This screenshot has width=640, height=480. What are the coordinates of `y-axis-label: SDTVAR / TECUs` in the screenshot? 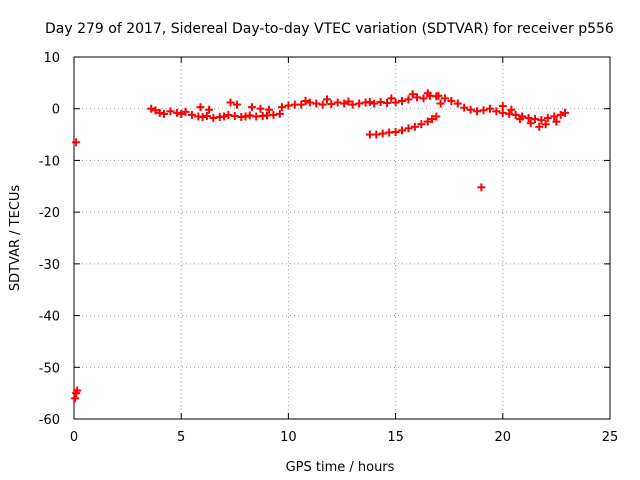 It's located at (15, 238).